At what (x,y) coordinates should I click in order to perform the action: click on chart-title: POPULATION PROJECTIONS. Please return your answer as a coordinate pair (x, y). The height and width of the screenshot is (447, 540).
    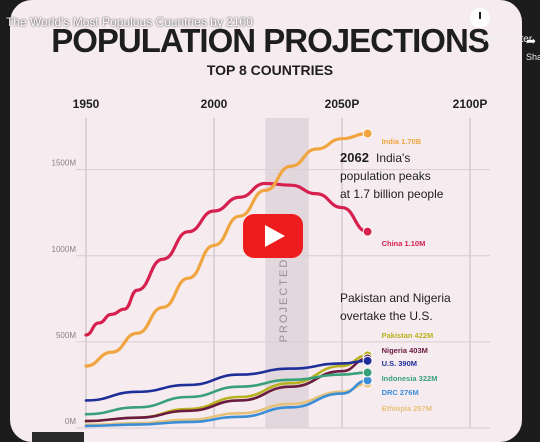
    Looking at the image, I should click on (270, 40).